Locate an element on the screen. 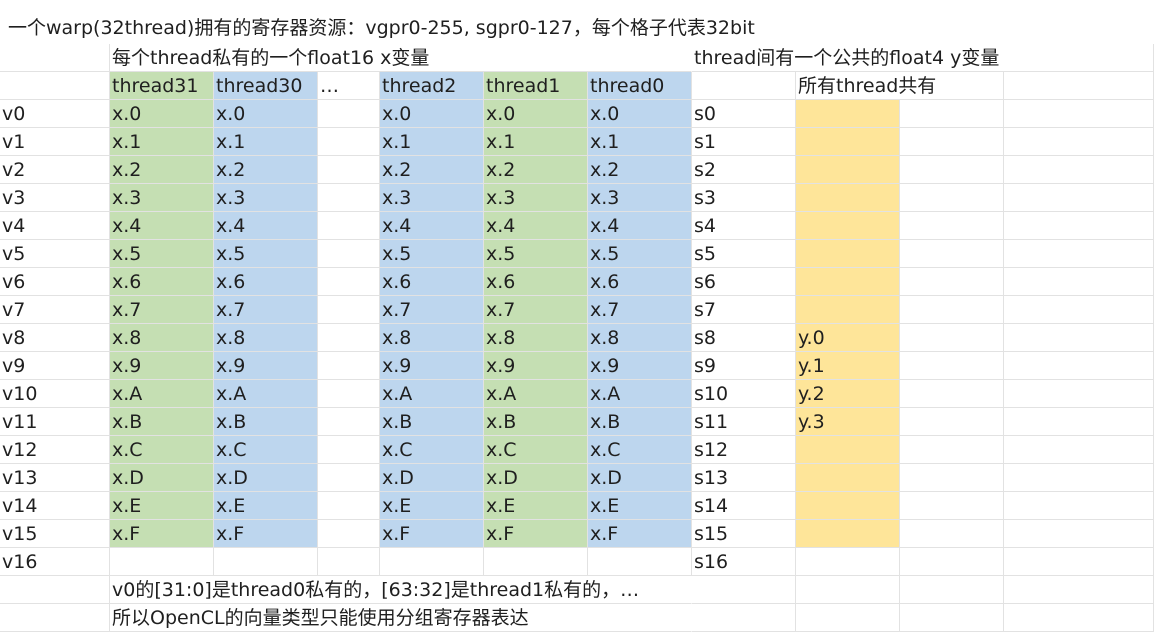 The height and width of the screenshot is (634, 1154). vgpr-caption: 每个thread私有的一个float16 x变量 is located at coordinates (401, 58).